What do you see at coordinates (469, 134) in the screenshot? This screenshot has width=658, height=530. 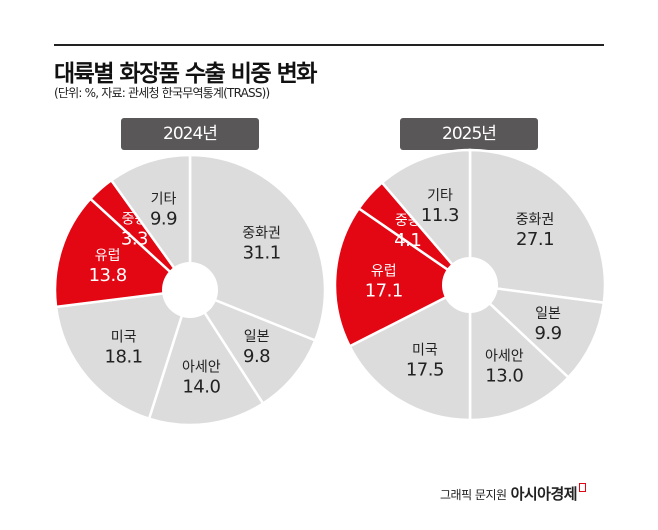 I see `year-badge-2025: 2025년` at bounding box center [469, 134].